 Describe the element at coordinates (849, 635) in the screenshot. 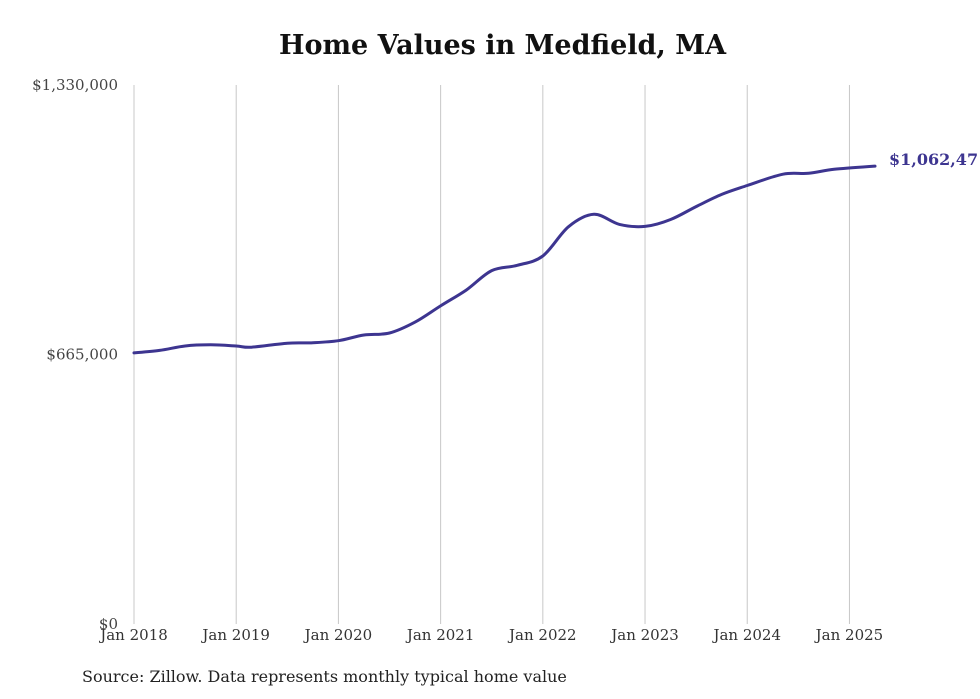

I see `x-tick-label: Jan 2025` at that location.